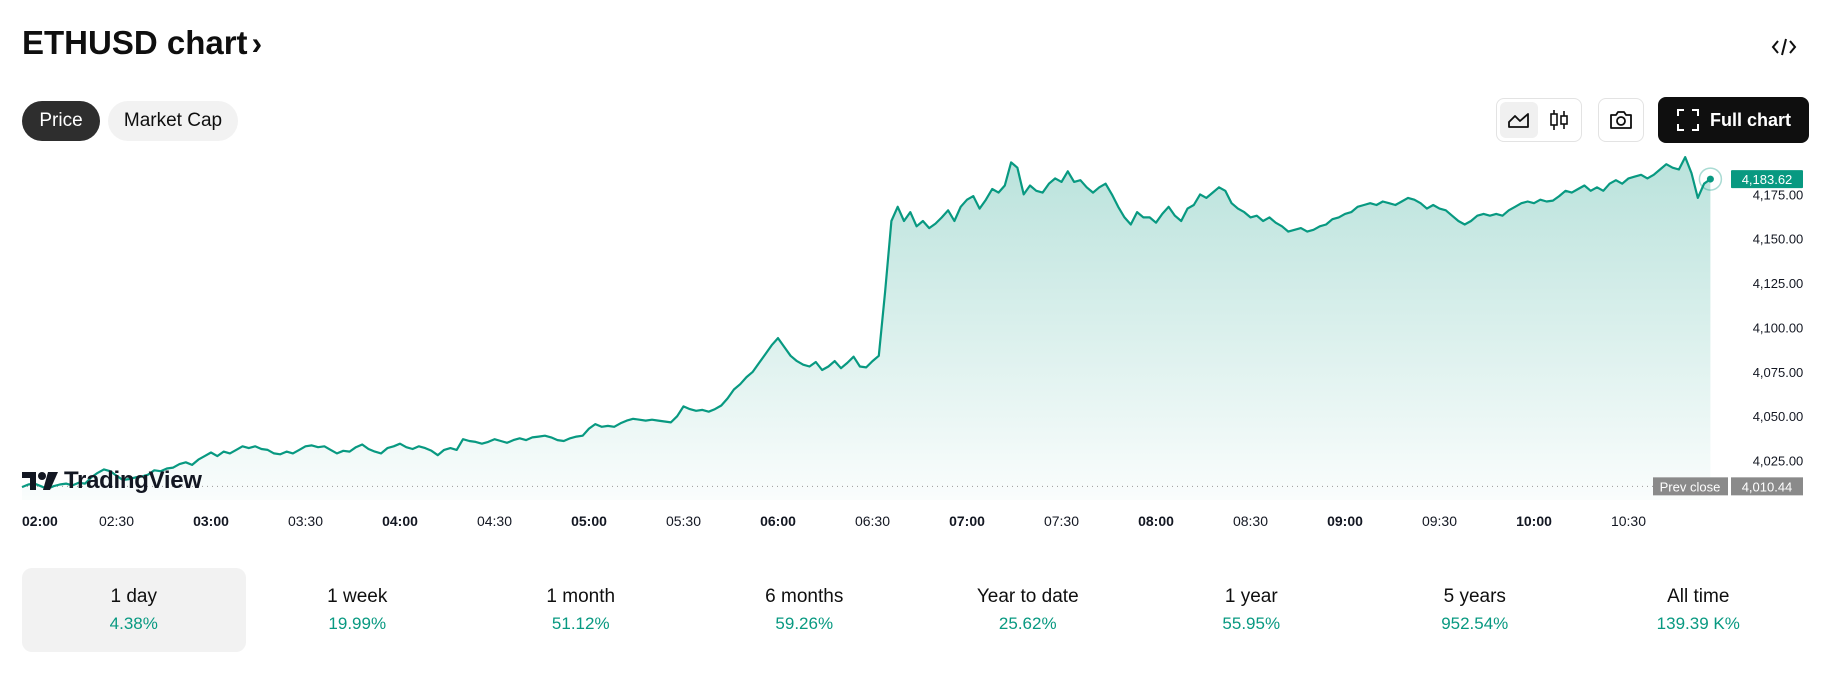 This screenshot has width=1824, height=677. Describe the element at coordinates (967, 521) in the screenshot. I see `x-tick-label: 07:00` at that location.